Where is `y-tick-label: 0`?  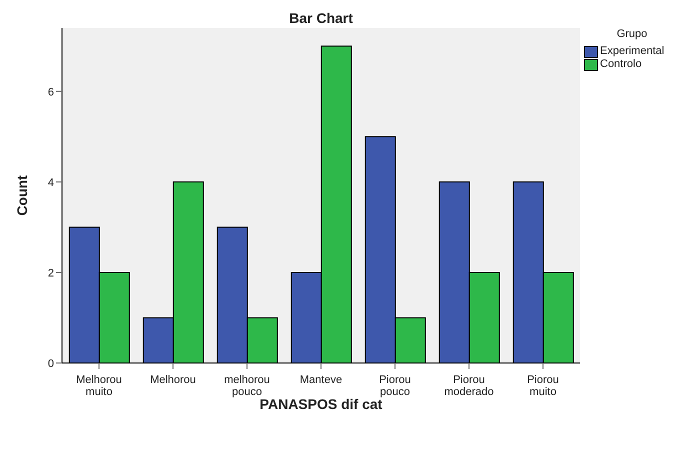 y-tick-label: 0 is located at coordinates (51, 364).